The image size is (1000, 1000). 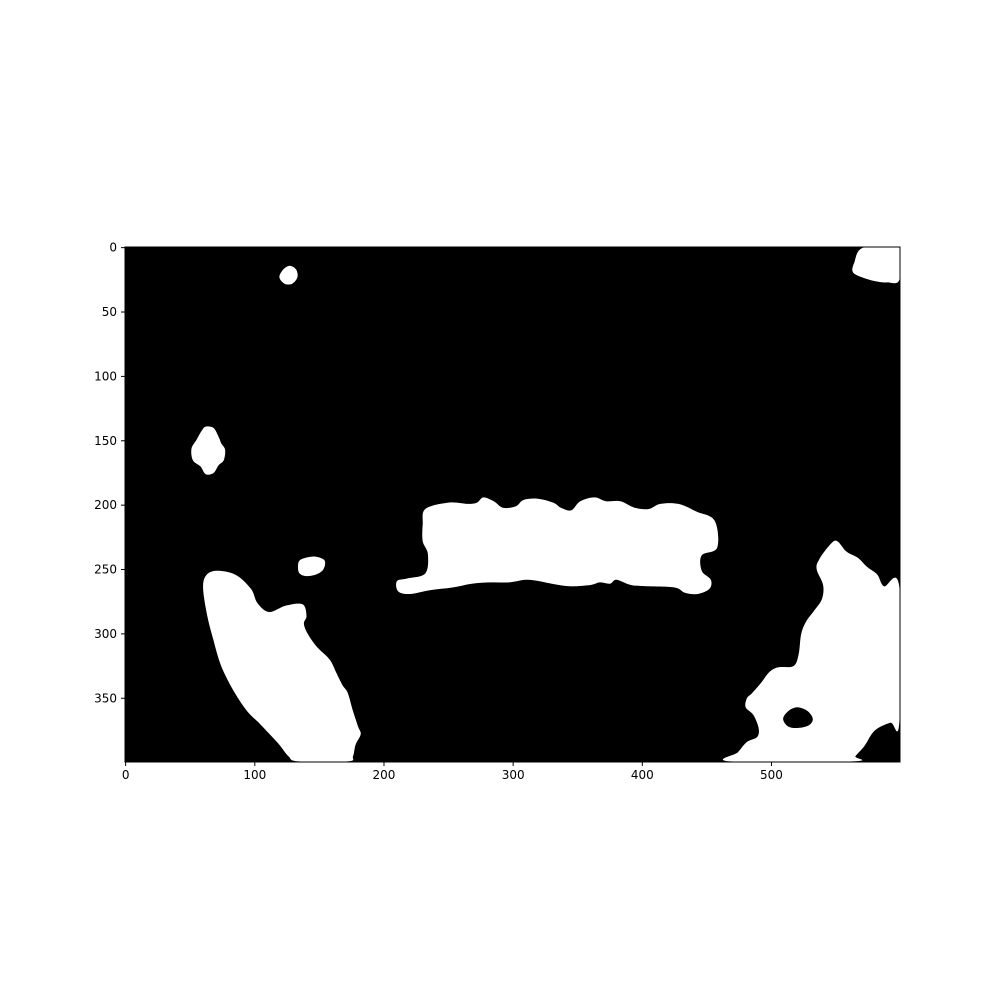 I want to click on y-tick-label: 350, so click(x=105, y=698).